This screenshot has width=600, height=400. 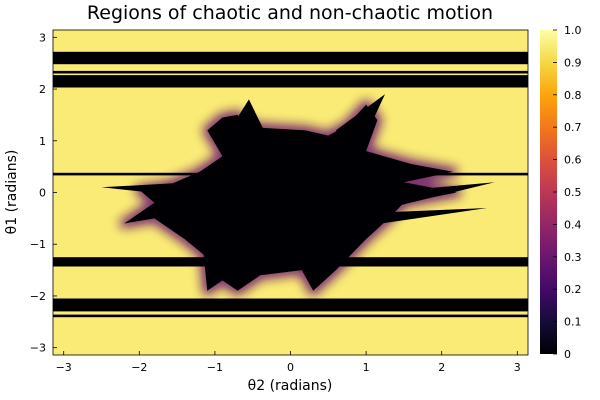 What do you see at coordinates (517, 367) in the screenshot?
I see `x-tick-label: 3` at bounding box center [517, 367].